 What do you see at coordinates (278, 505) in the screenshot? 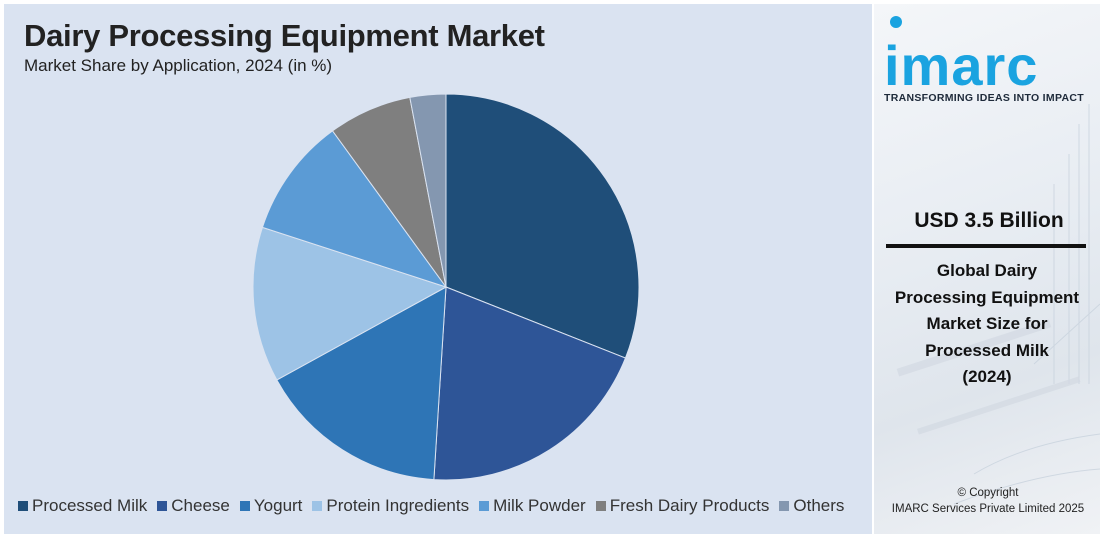
I see `legend-label: Yogurt` at bounding box center [278, 505].